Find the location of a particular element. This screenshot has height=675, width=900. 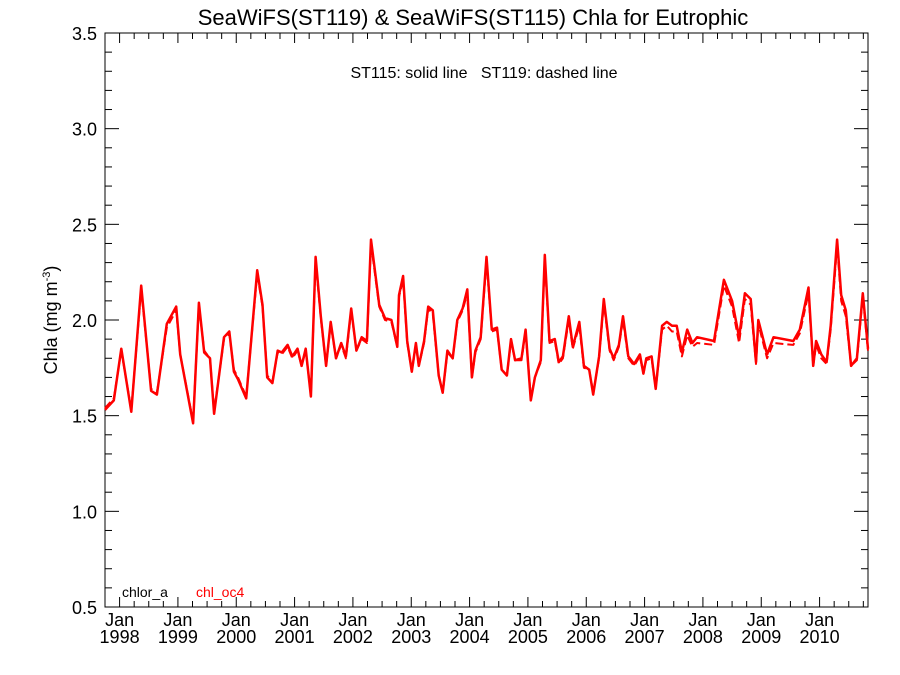

x-tick-label-year: 1999 is located at coordinates (178, 637).